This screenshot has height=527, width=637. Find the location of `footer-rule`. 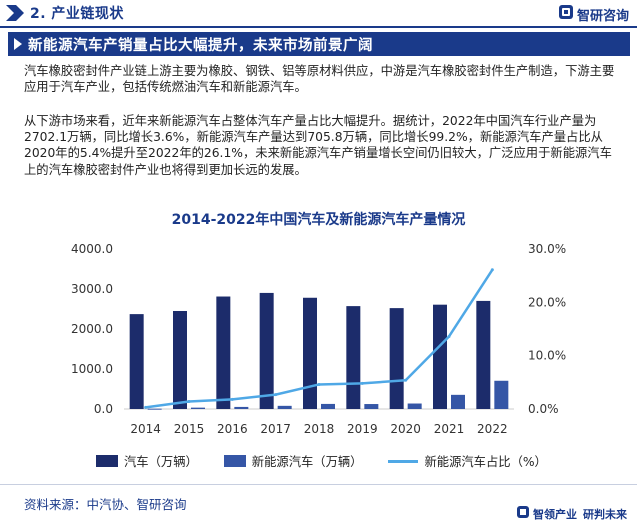

footer-rule is located at coordinates (318, 484).